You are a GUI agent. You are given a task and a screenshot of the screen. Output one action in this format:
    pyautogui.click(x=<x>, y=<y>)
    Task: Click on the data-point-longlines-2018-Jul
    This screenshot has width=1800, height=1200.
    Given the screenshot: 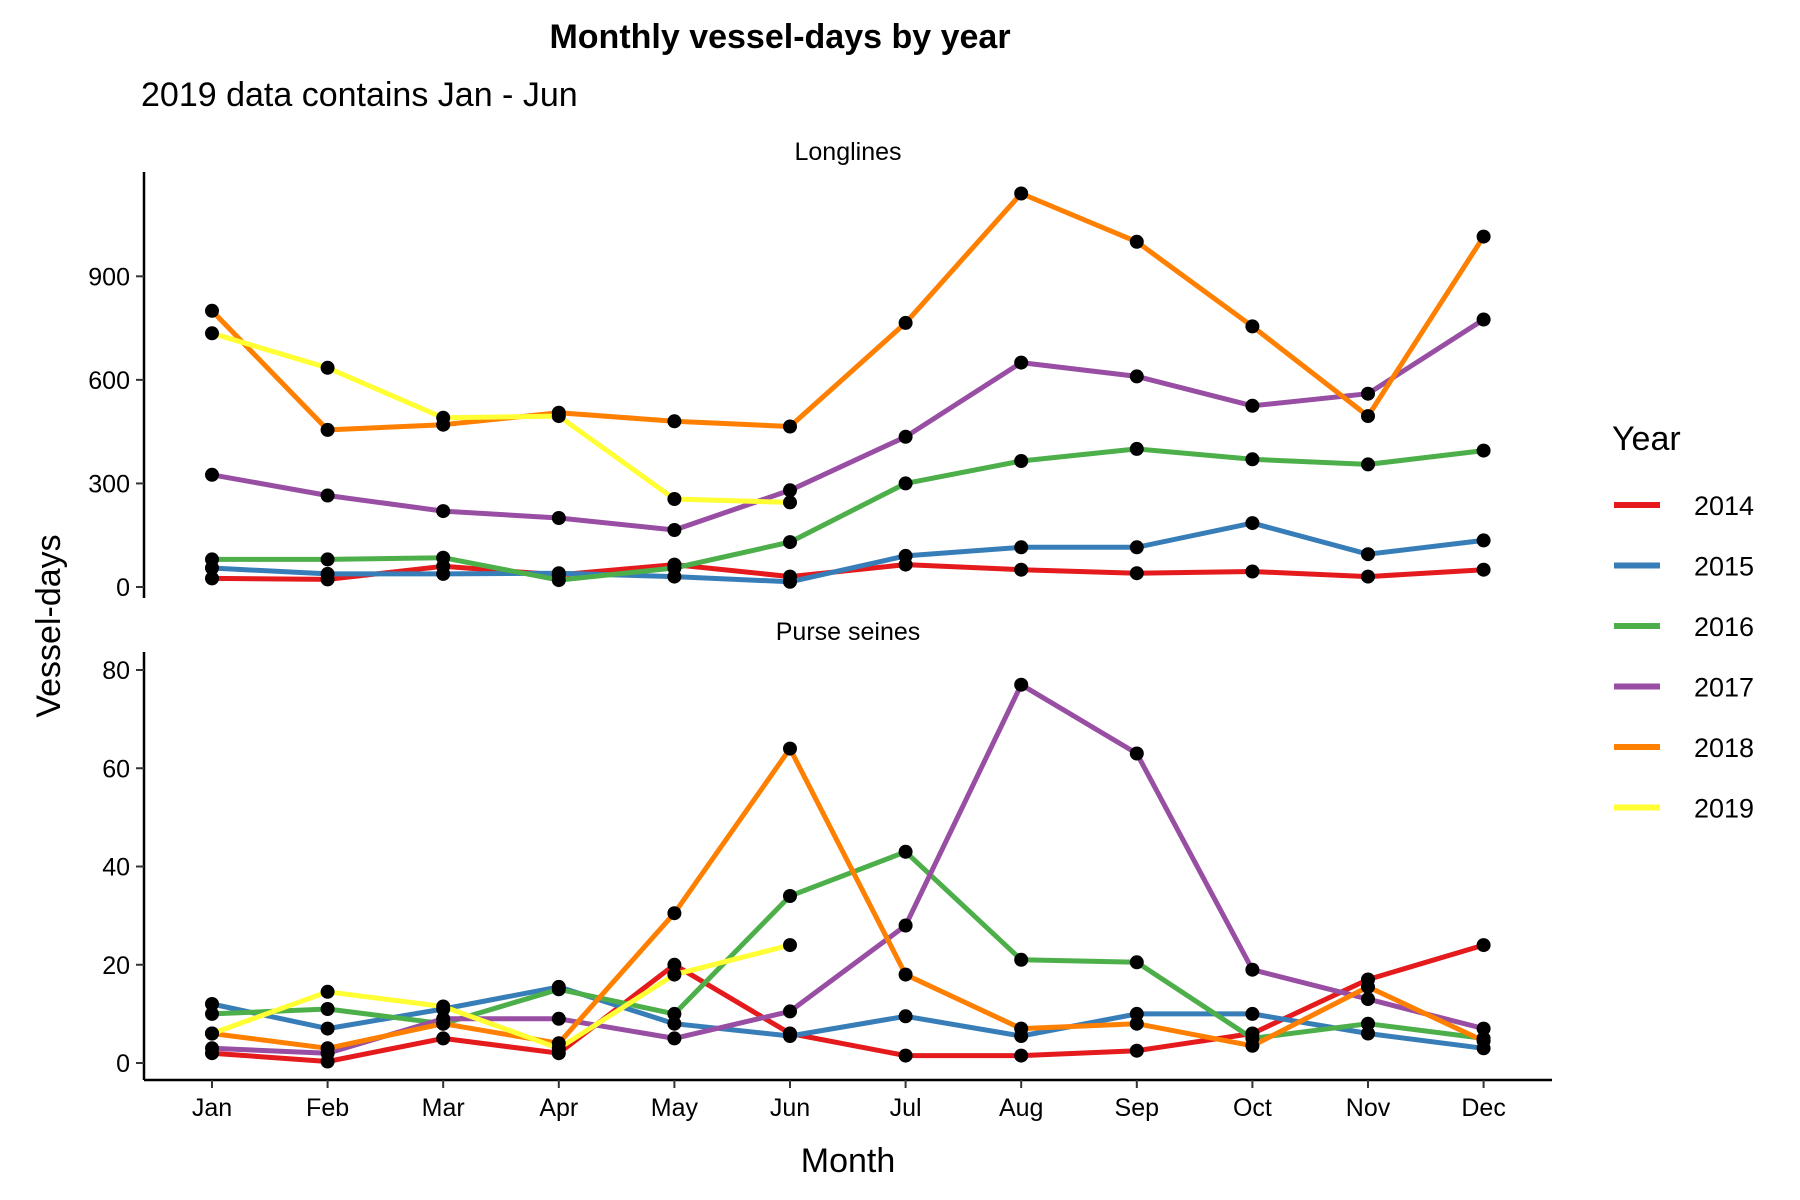 What is the action you would take?
    pyautogui.click(x=905, y=322)
    